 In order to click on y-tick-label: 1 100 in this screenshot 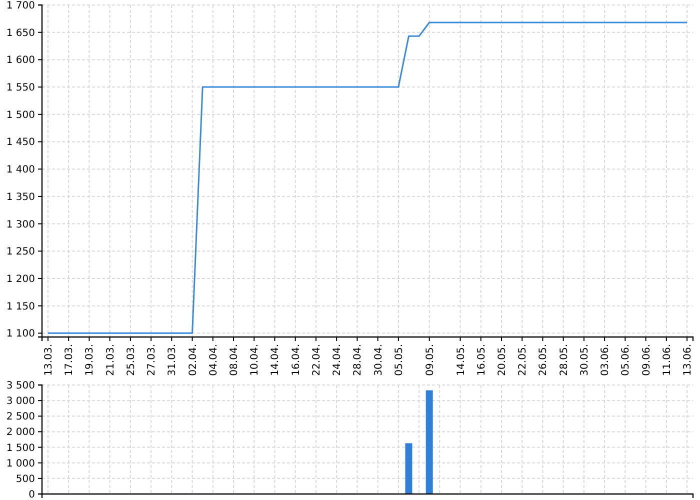, I will do `click(20, 334)`.